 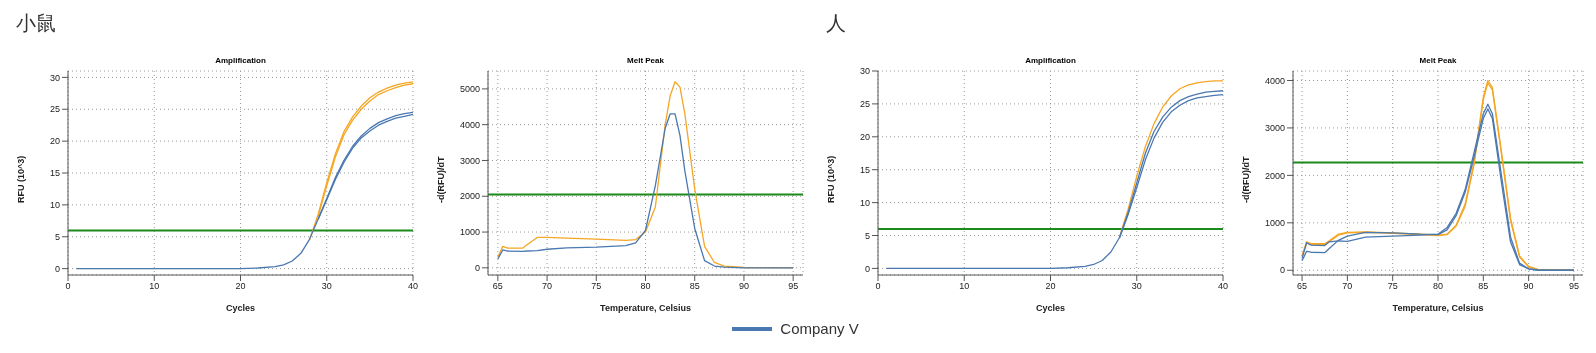 What do you see at coordinates (836, 23) in the screenshot?
I see `text: 人` at bounding box center [836, 23].